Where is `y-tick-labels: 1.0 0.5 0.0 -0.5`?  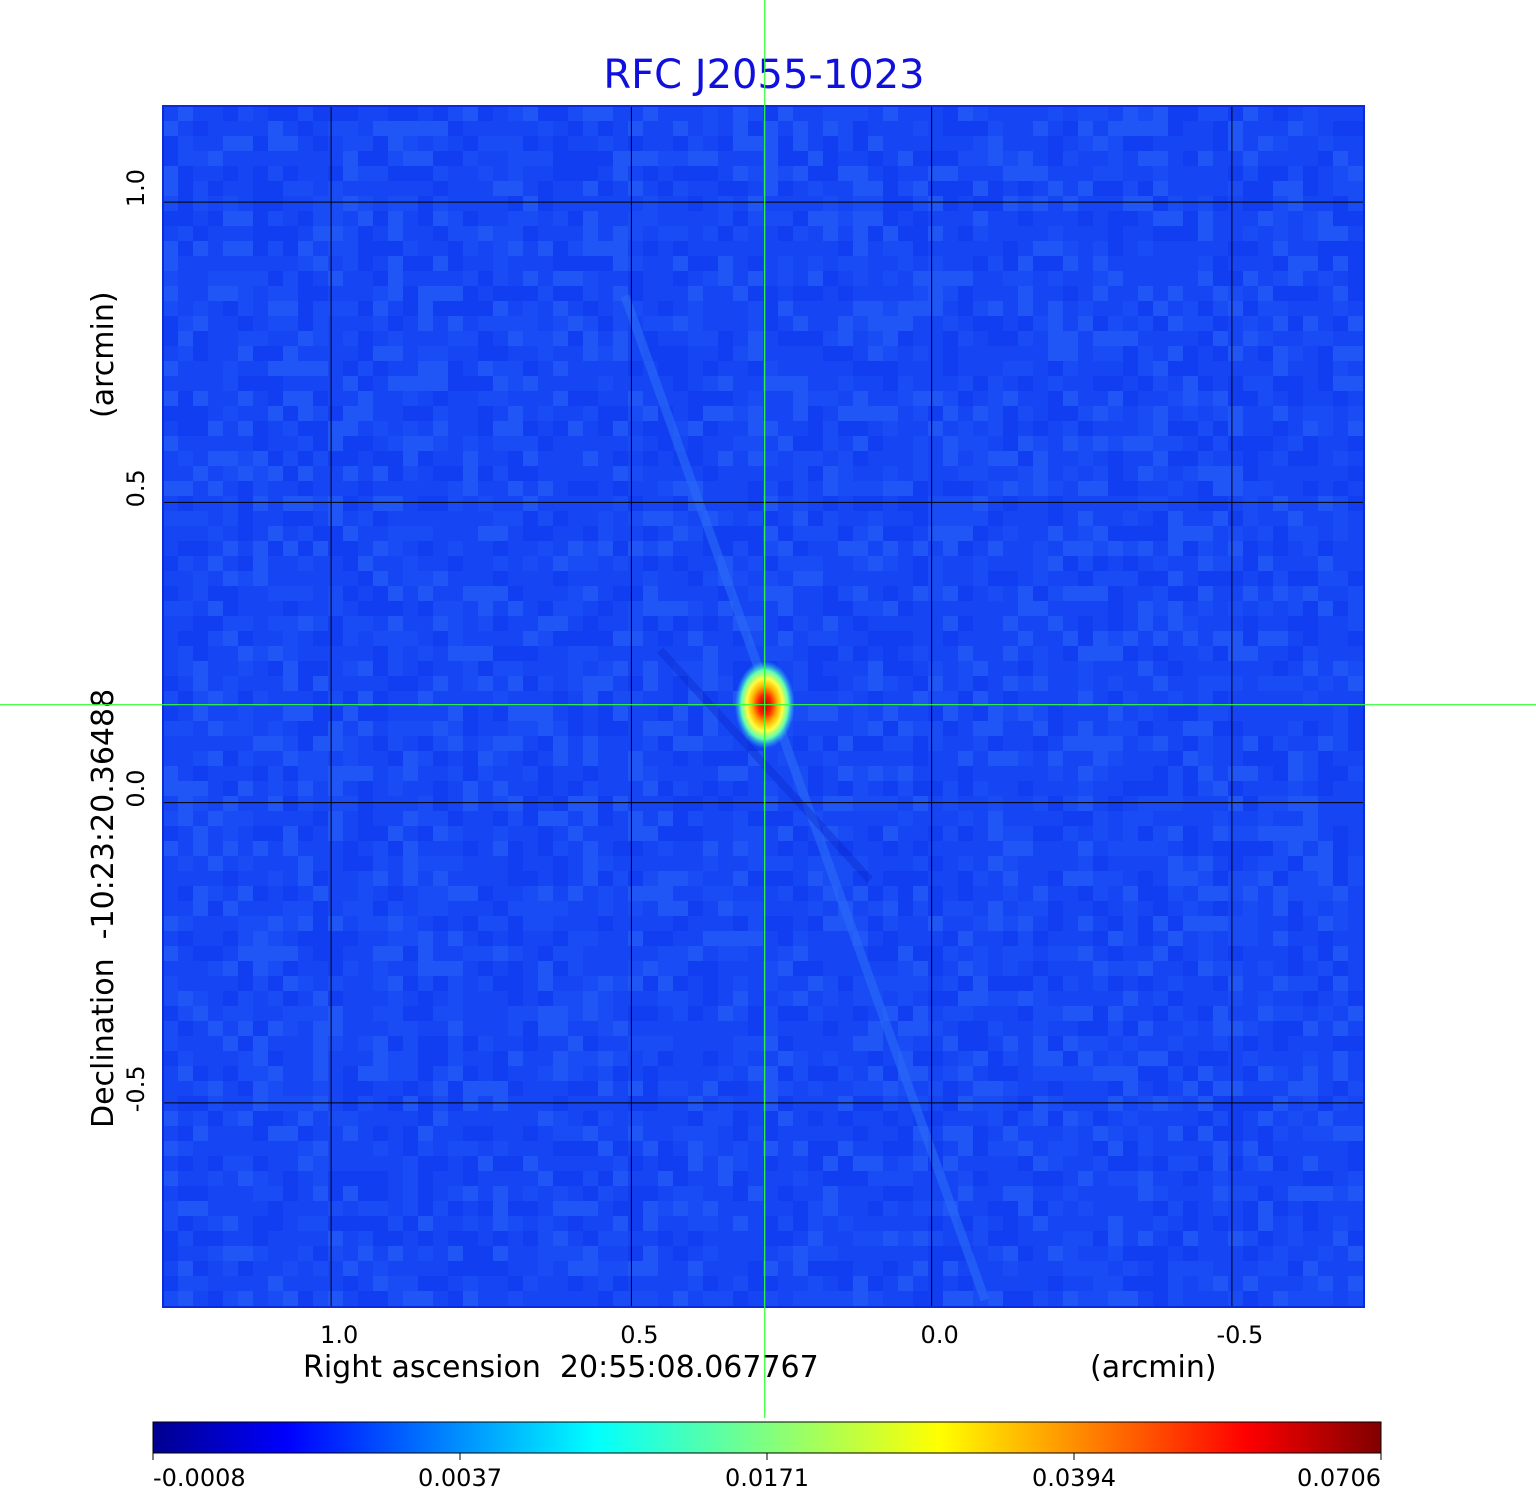
y-tick-labels: 1.0 0.5 0.0 -0.5 is located at coordinates (136, 640).